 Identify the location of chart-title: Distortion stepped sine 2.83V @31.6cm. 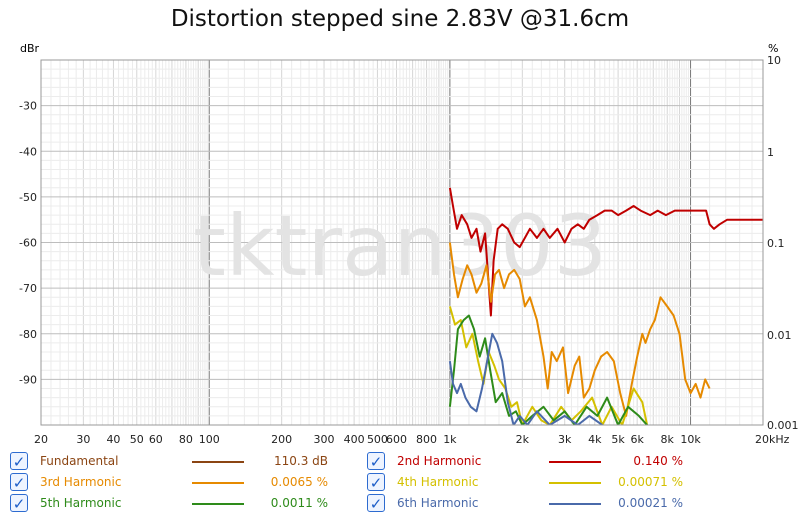
(400, 19).